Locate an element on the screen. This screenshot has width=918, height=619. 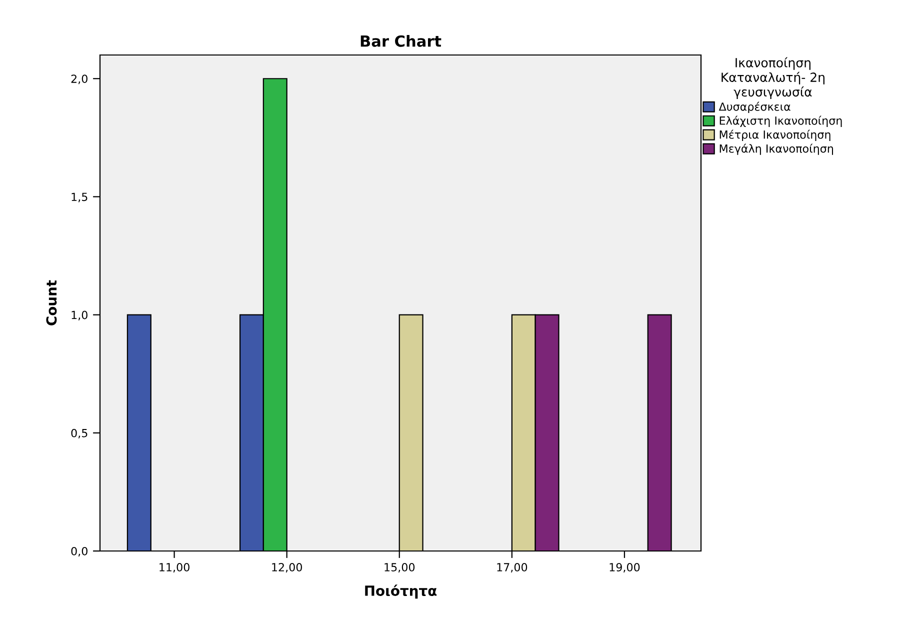
x-tick-label: 15,00 is located at coordinates (399, 568).